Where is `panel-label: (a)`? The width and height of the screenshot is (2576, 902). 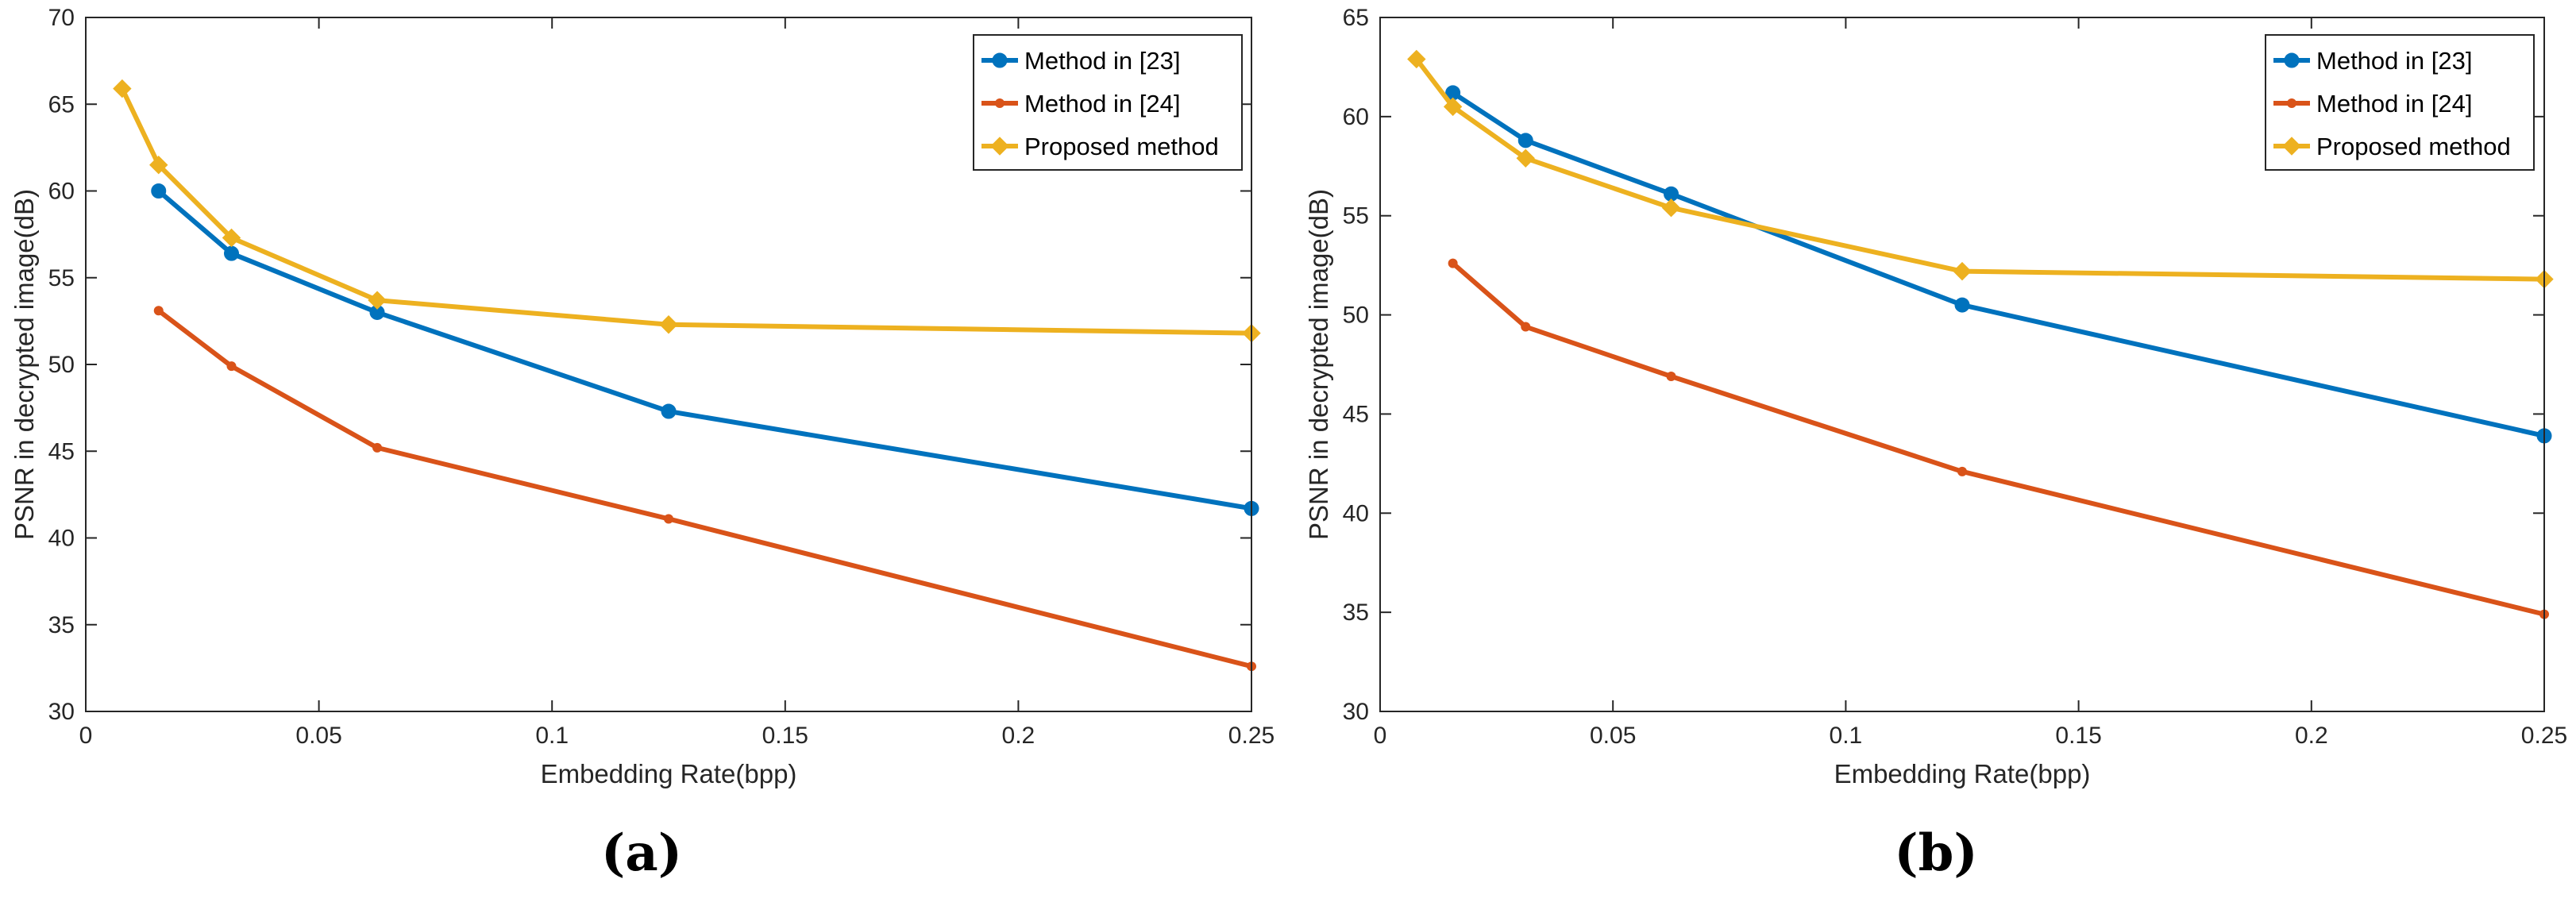 panel-label: (a) is located at coordinates (641, 853).